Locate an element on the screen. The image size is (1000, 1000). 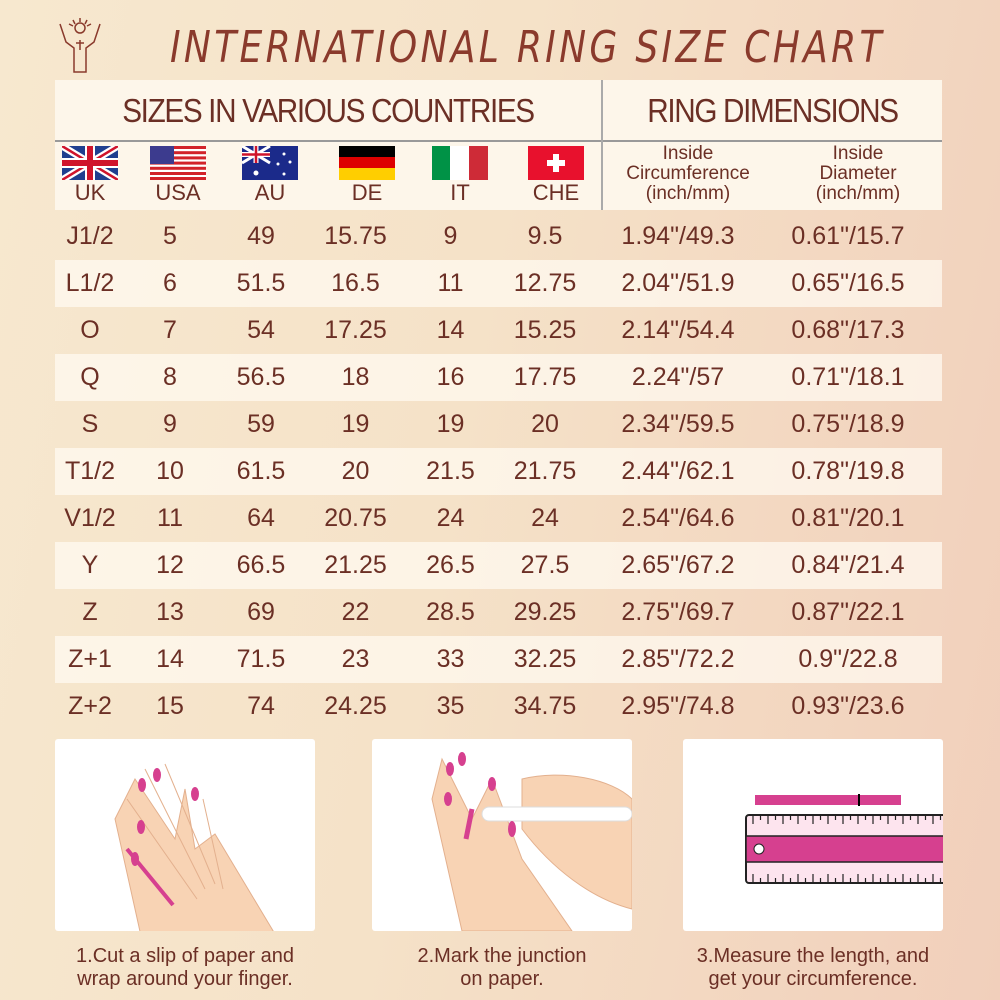
step-2-caption: 2.Mark the junction on paper. is located at coordinates (502, 968).